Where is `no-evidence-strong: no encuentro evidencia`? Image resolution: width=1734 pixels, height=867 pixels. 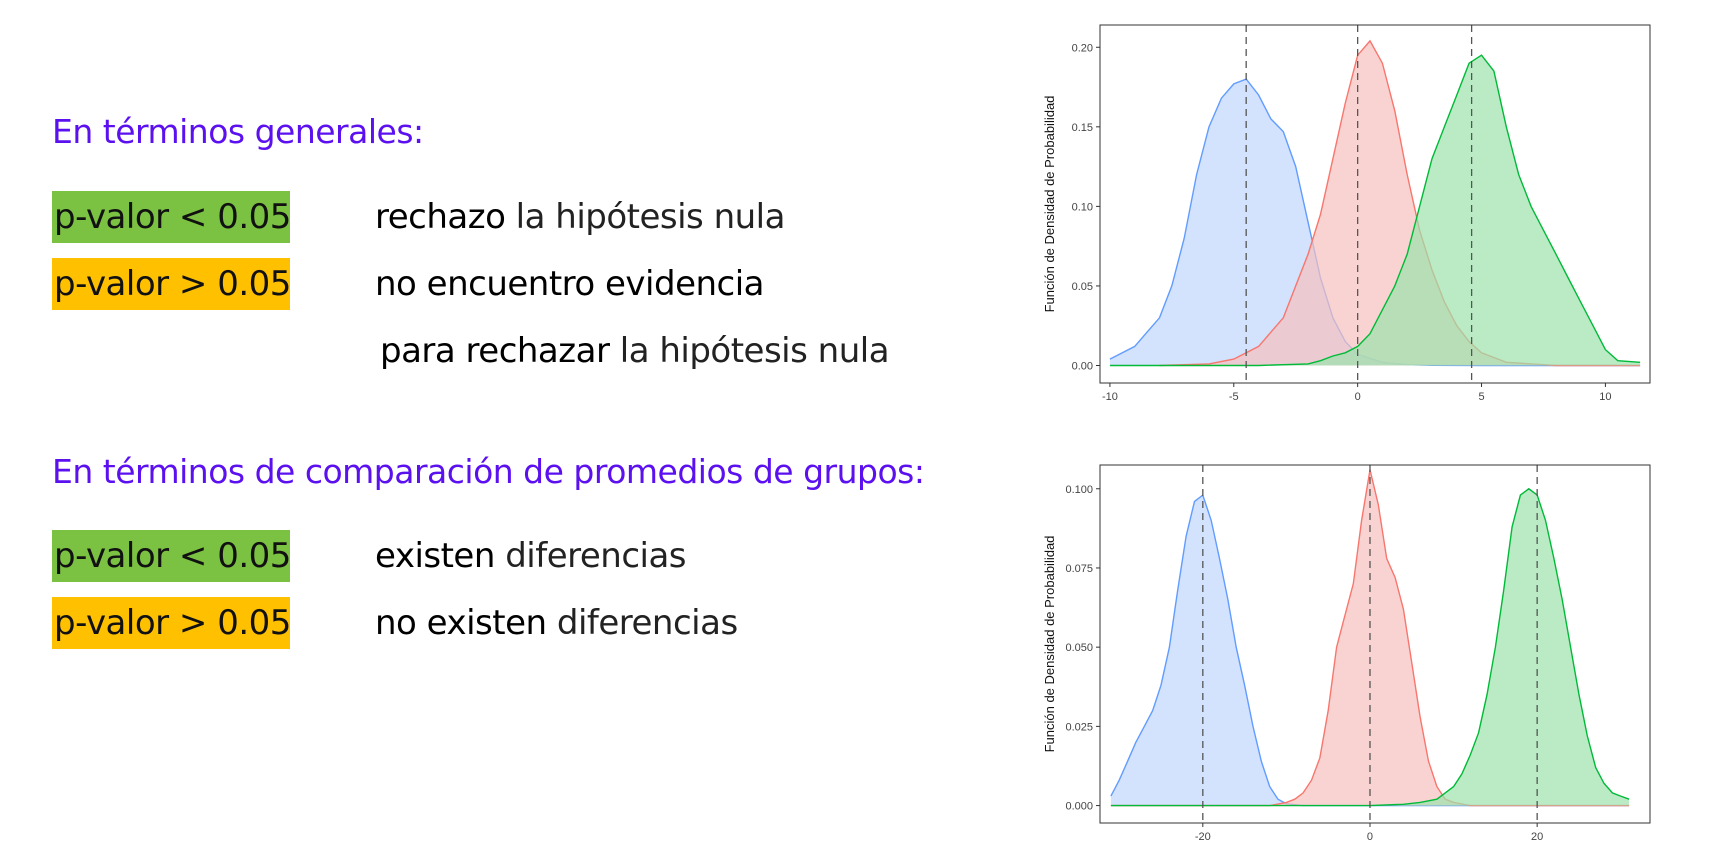 no-evidence-strong: no encuentro evidencia is located at coordinates (570, 284).